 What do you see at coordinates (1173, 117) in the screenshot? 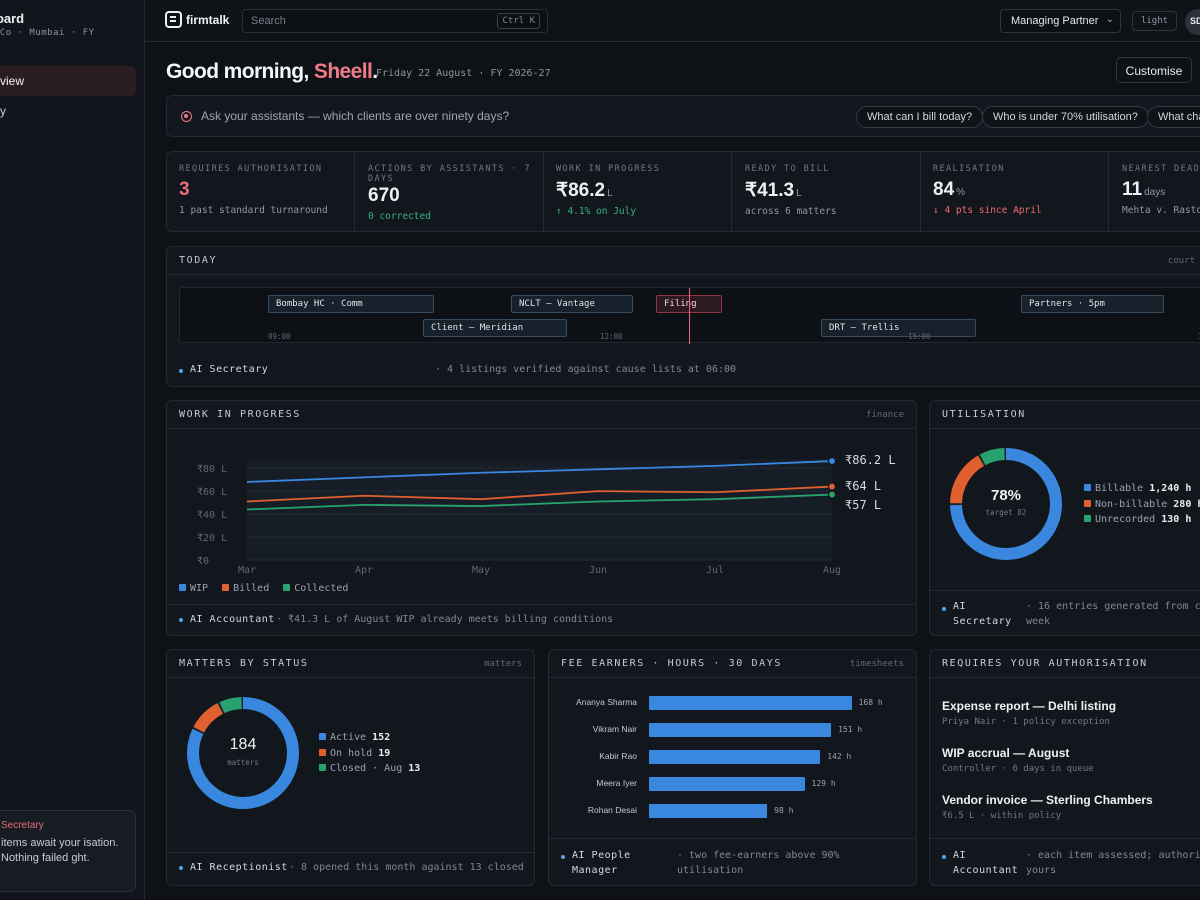
I see `suggestion-chip: What cha` at bounding box center [1173, 117].